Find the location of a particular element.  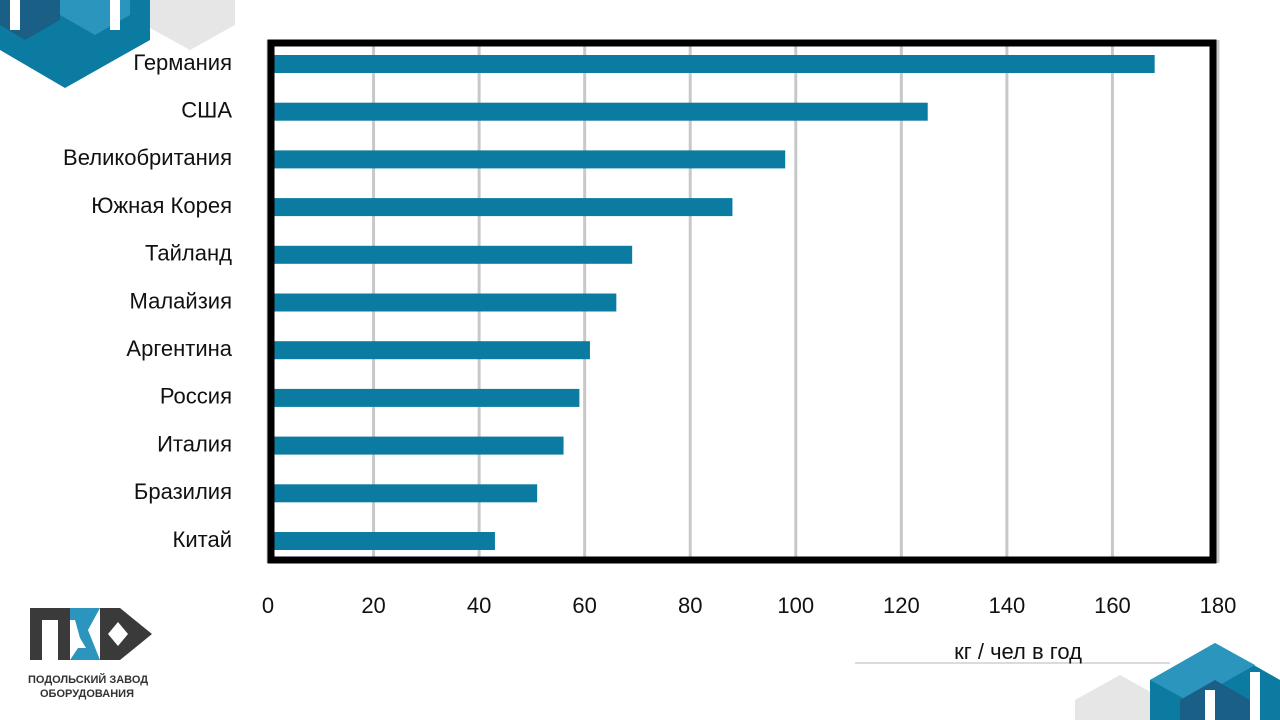

logo-text: ОБОРУДОВАНИЯ is located at coordinates (87, 694).